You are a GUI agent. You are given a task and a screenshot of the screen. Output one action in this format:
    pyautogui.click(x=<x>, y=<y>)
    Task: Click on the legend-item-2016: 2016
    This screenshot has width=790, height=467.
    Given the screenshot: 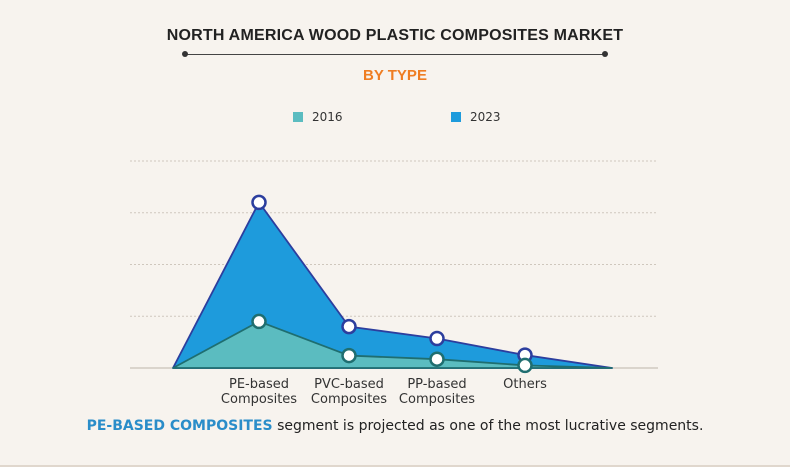 What is the action you would take?
    pyautogui.click(x=318, y=117)
    